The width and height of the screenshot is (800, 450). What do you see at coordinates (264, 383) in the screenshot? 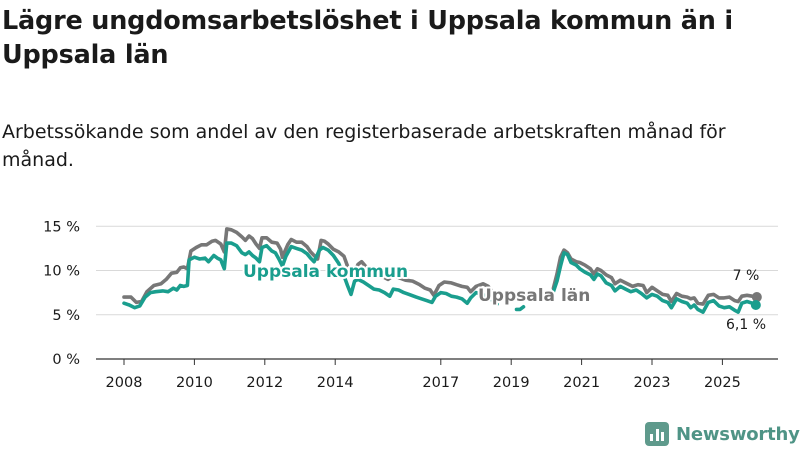
I see `x-tick-label: 2012` at bounding box center [264, 383].